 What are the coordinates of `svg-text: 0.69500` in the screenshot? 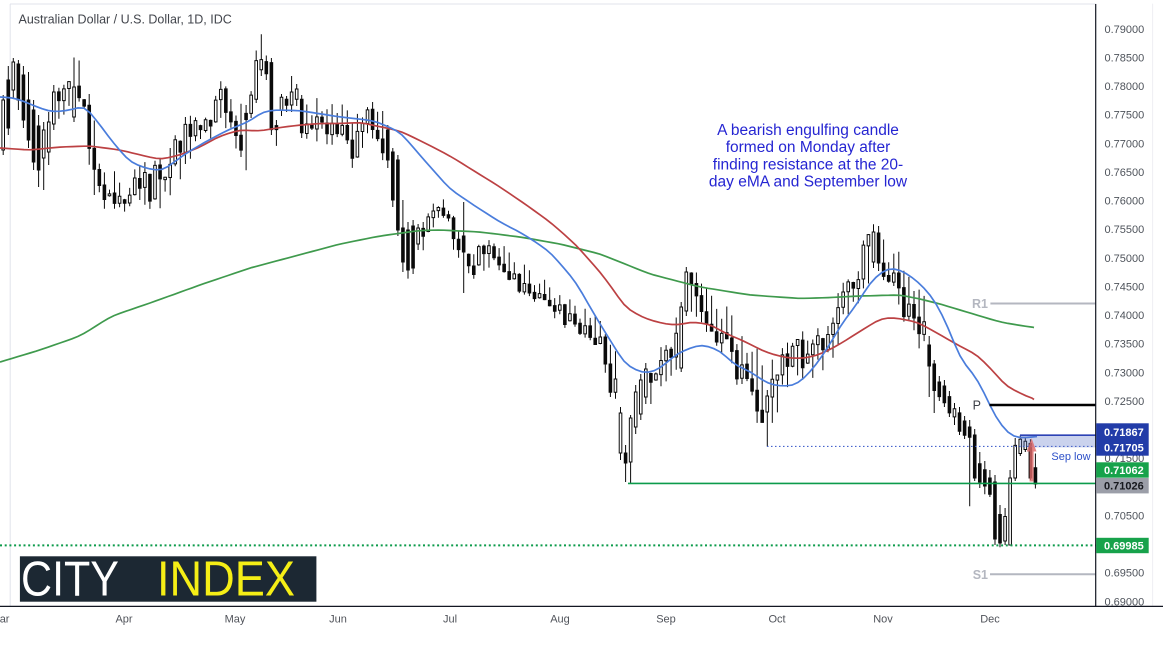 It's located at (1125, 574).